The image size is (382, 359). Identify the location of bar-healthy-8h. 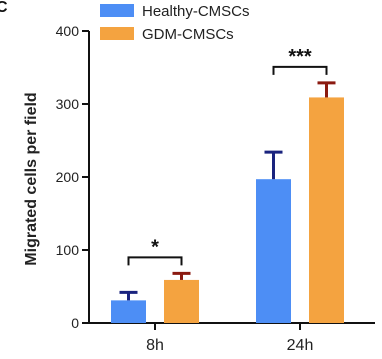
(128, 311).